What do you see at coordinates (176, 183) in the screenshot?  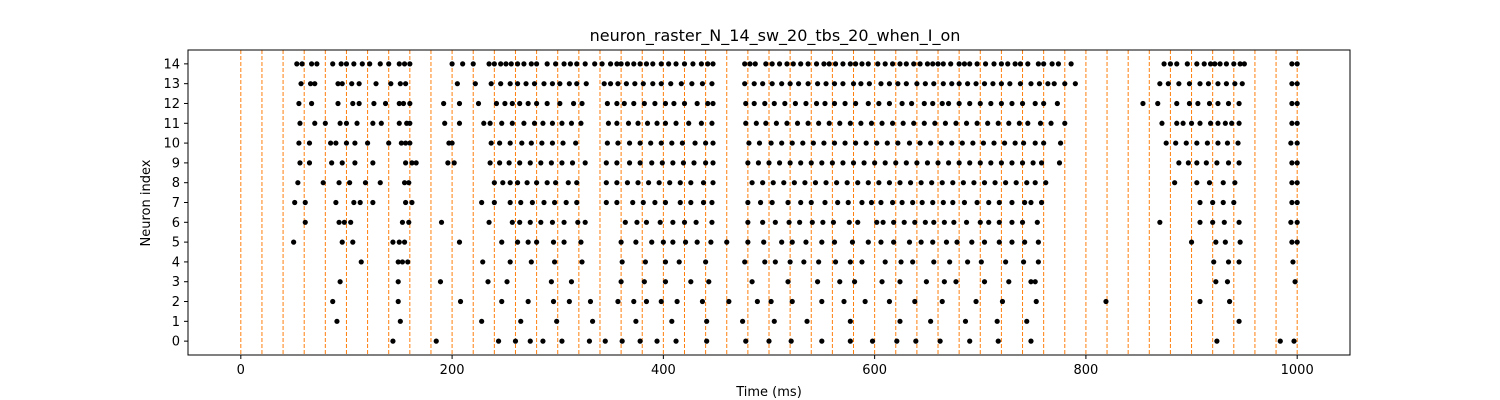 I see `y-tick-label: 8` at bounding box center [176, 183].